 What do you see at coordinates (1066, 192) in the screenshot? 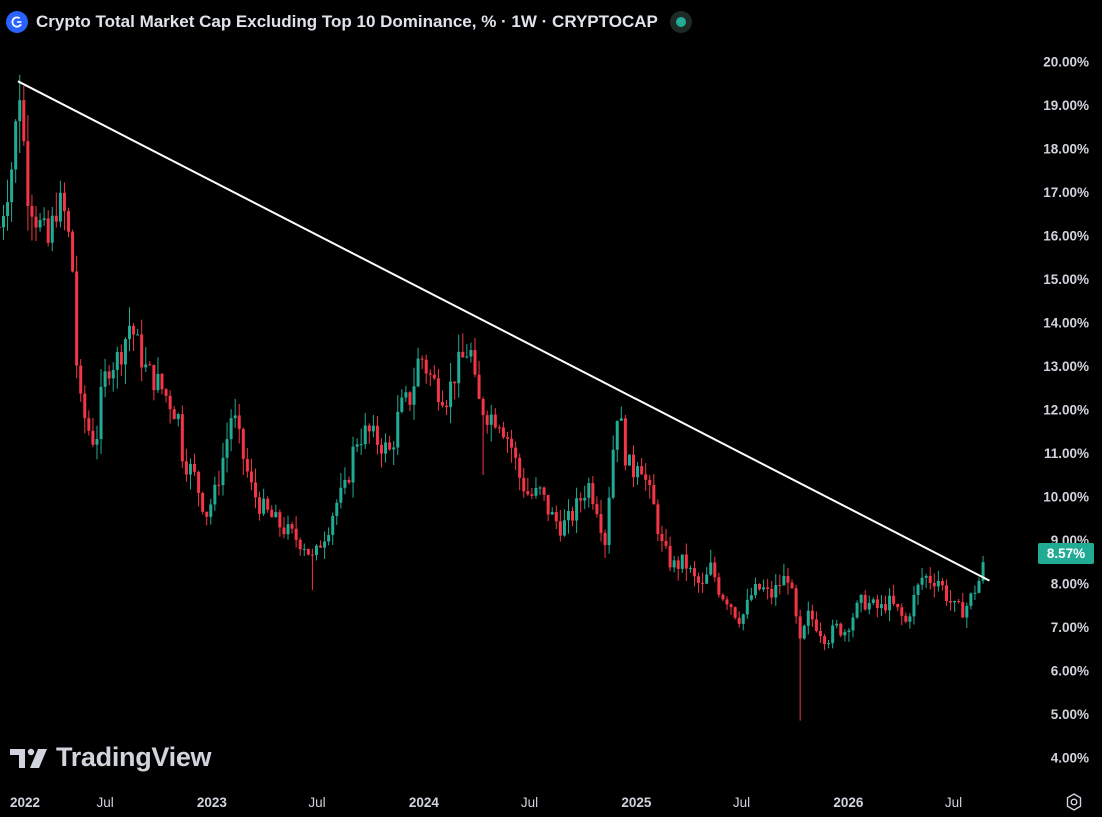
I see `price-axis-label: 17.00%` at bounding box center [1066, 192].